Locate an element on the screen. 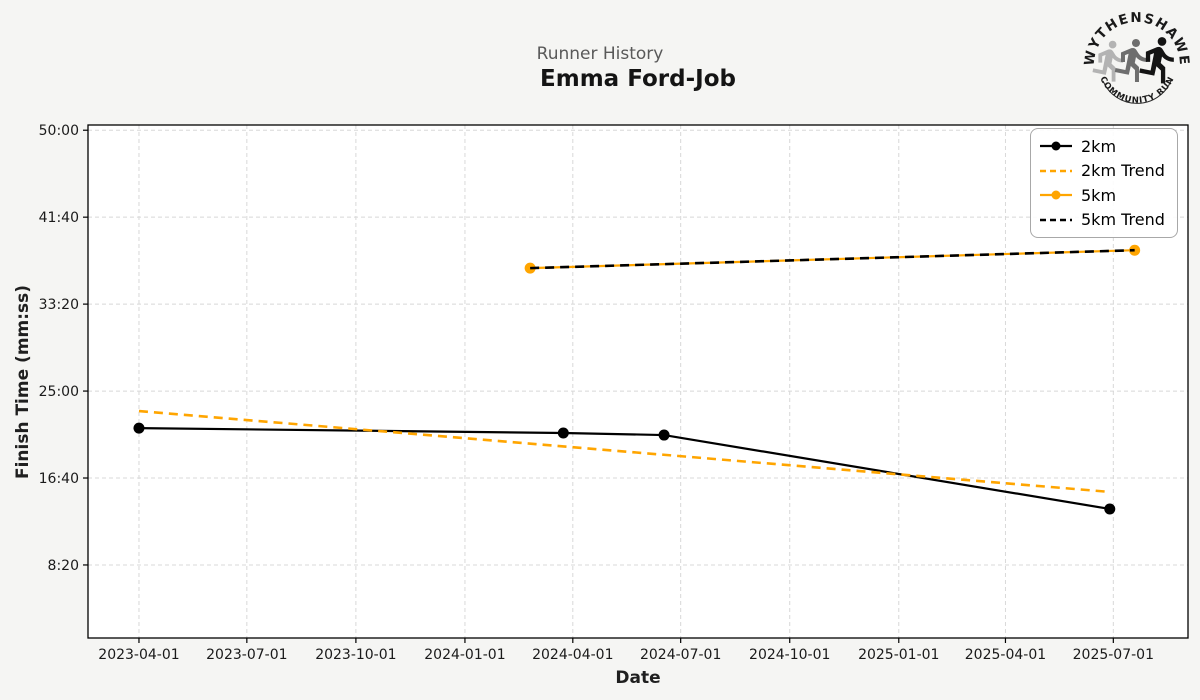 The width and height of the screenshot is (1200, 700). legend-label: 2km is located at coordinates (1099, 146).